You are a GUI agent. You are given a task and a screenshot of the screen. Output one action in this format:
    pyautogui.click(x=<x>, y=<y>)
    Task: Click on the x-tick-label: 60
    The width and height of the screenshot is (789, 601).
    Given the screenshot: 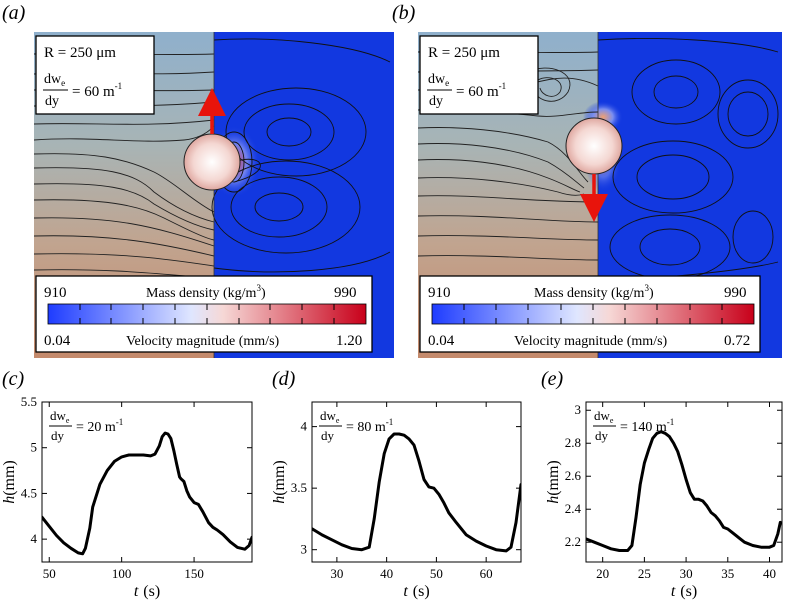 What is the action you would take?
    pyautogui.click(x=486, y=573)
    